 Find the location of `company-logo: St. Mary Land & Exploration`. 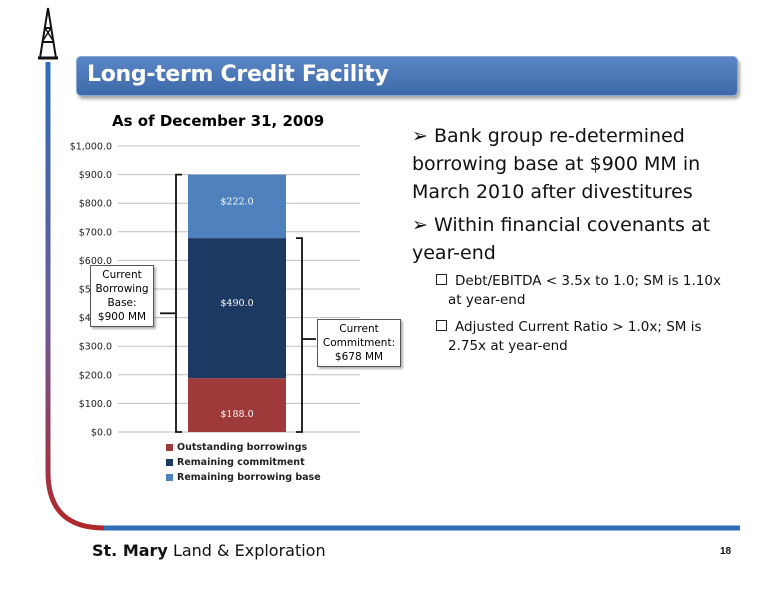

company-logo: St. Mary Land & Exploration is located at coordinates (209, 550).